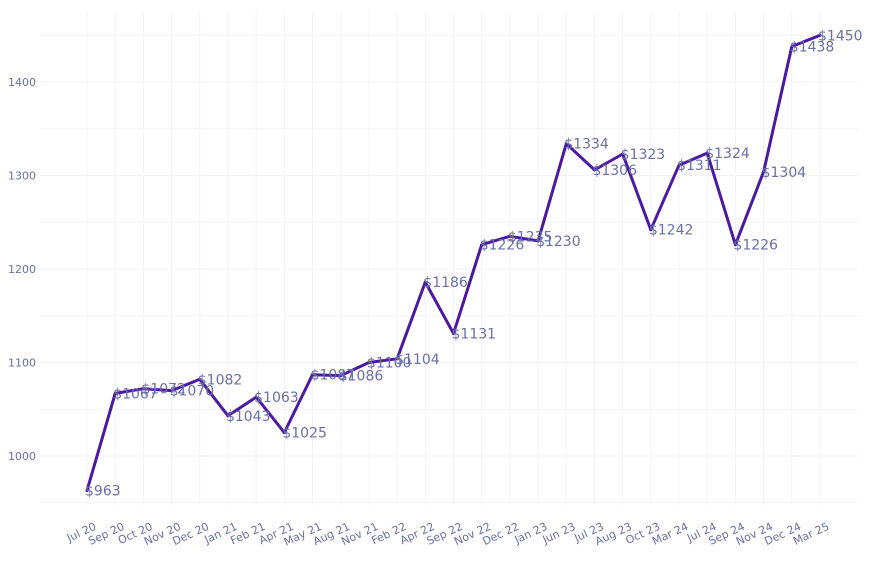  I want to click on data-label: $1104, so click(417, 360).